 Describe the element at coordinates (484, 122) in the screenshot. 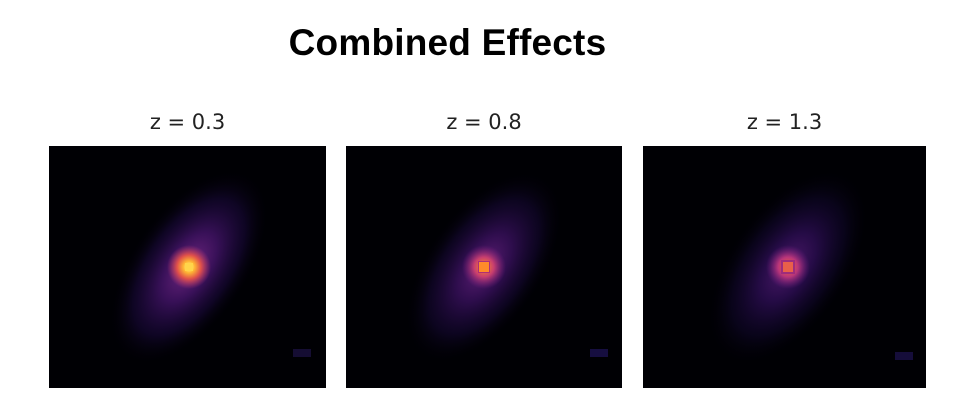

I see `panel-label: z = 0.8` at that location.